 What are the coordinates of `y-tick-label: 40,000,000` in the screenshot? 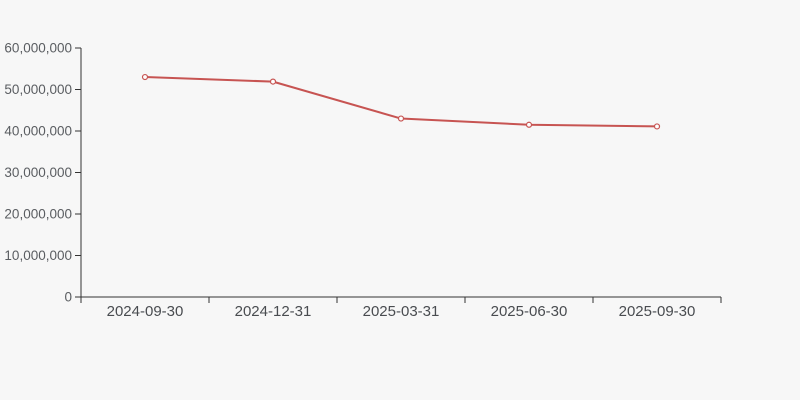 It's located at (38, 131).